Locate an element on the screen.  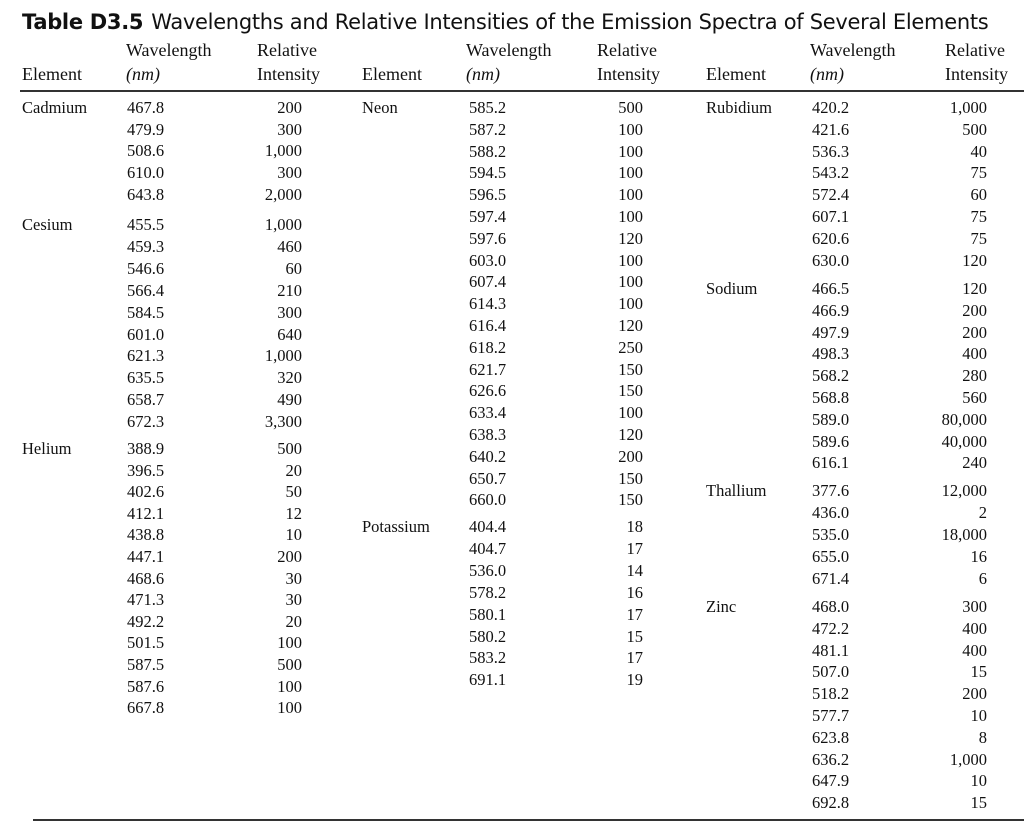
wavelength-cell: 467.8 is located at coordinates (146, 107).